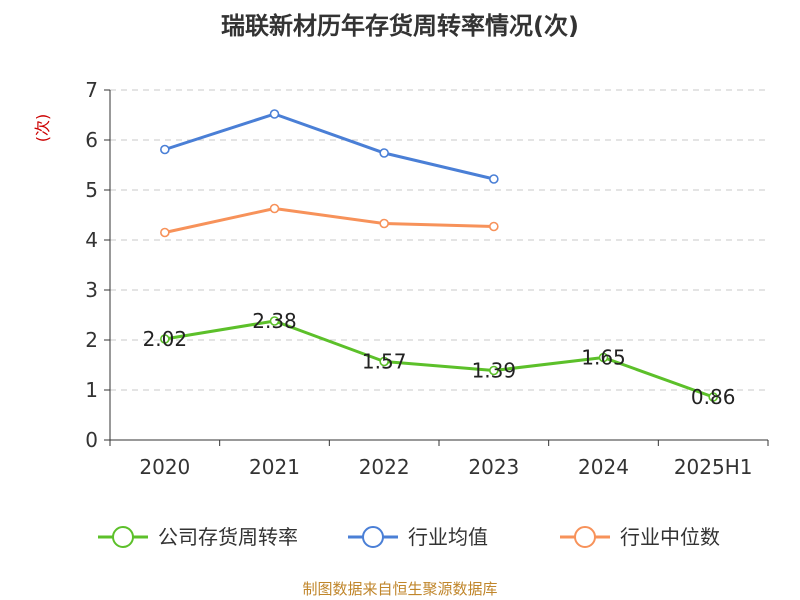 This screenshot has width=800, height=600. Describe the element at coordinates (91, 390) in the screenshot. I see `y-tick-label-1: 1` at that location.